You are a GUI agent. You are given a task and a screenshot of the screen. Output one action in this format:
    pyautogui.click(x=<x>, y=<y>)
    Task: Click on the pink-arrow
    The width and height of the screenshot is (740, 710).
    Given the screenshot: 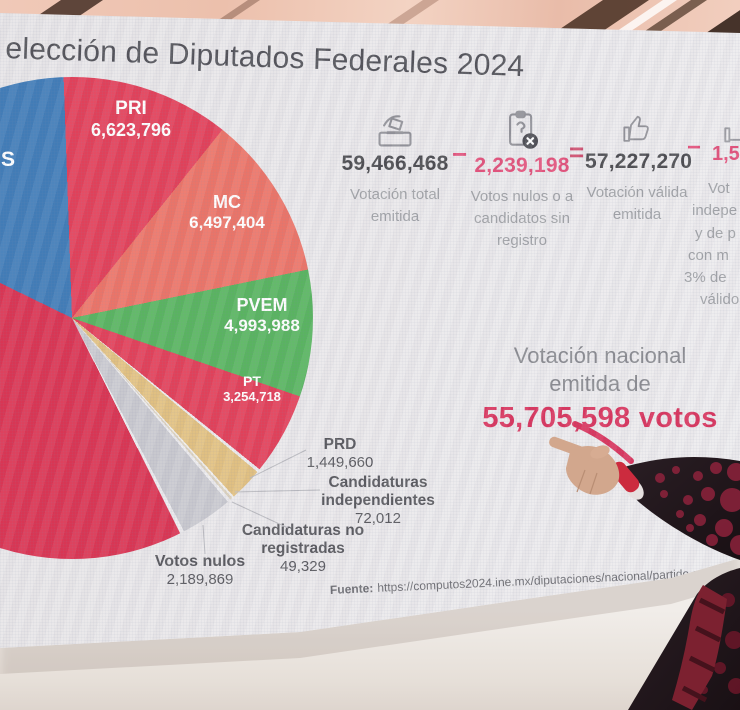 What is the action you would take?
    pyautogui.click(x=603, y=442)
    